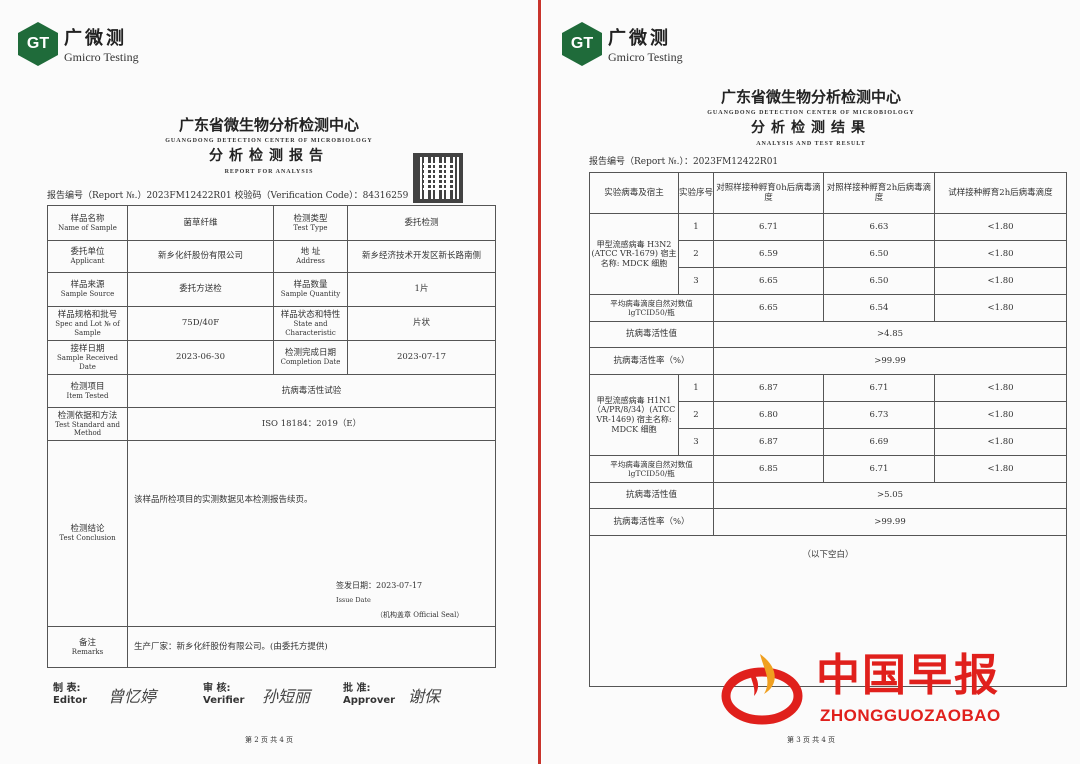 Image resolution: width=1080 pixels, height=764 pixels. What do you see at coordinates (696, 254) in the screenshot?
I see `result-cell: 2` at bounding box center [696, 254].